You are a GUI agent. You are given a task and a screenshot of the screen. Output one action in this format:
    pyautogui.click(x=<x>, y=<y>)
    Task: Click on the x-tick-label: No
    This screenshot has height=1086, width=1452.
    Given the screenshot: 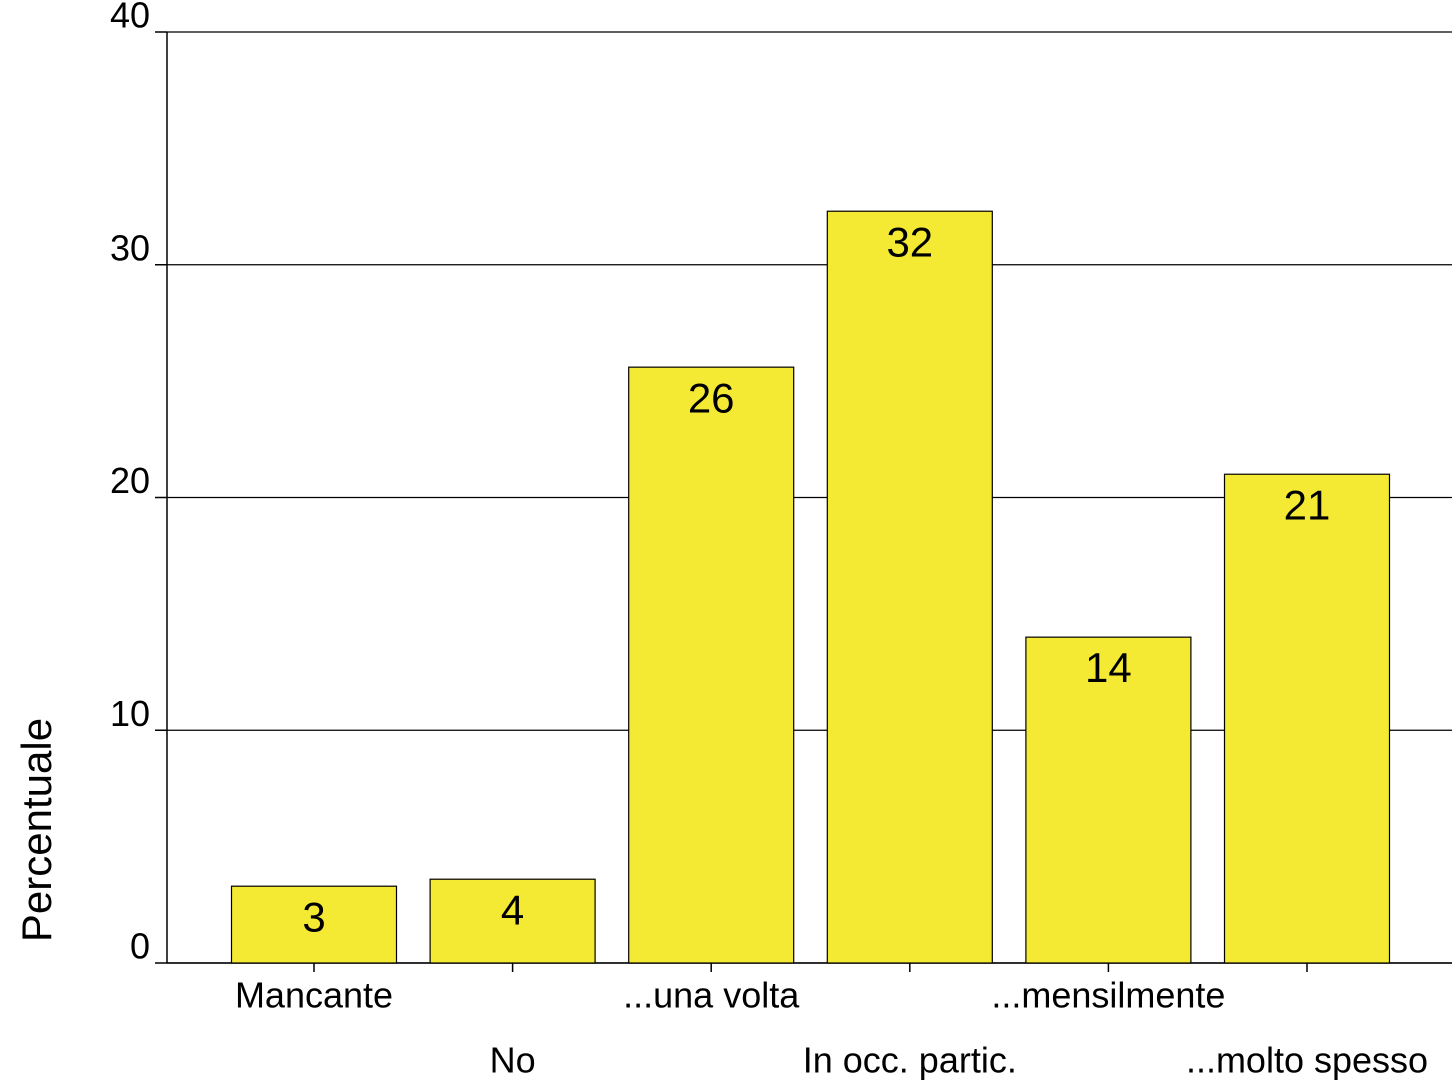 What is the action you would take?
    pyautogui.click(x=513, y=1060)
    